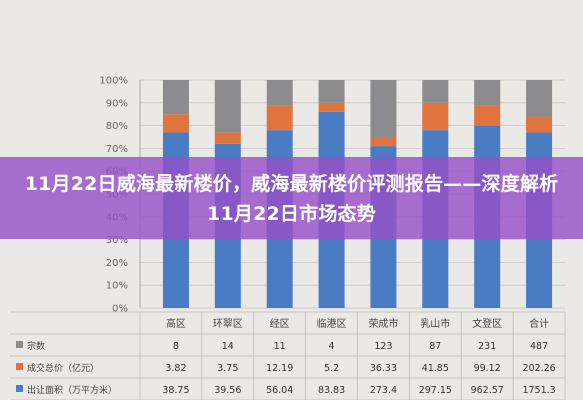 This screenshot has width=583, height=400. What do you see at coordinates (539, 323) in the screenshot?
I see `x-category-label: 合计` at bounding box center [539, 323].